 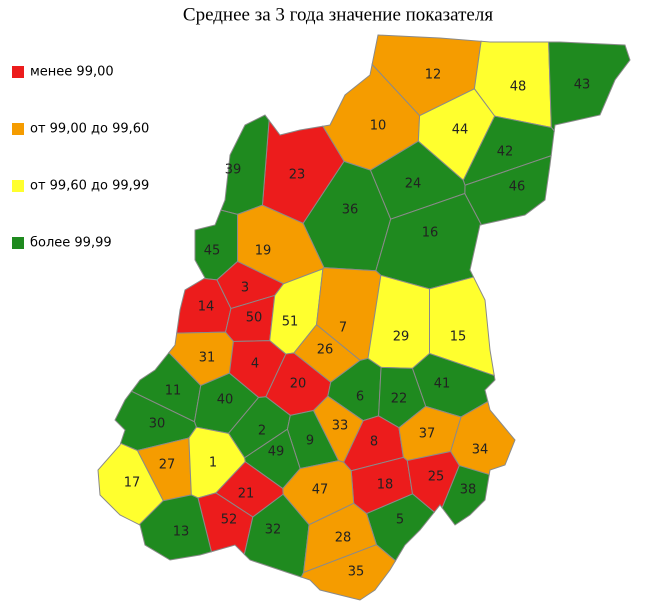 I want to click on region-label: 21, so click(x=246, y=494).